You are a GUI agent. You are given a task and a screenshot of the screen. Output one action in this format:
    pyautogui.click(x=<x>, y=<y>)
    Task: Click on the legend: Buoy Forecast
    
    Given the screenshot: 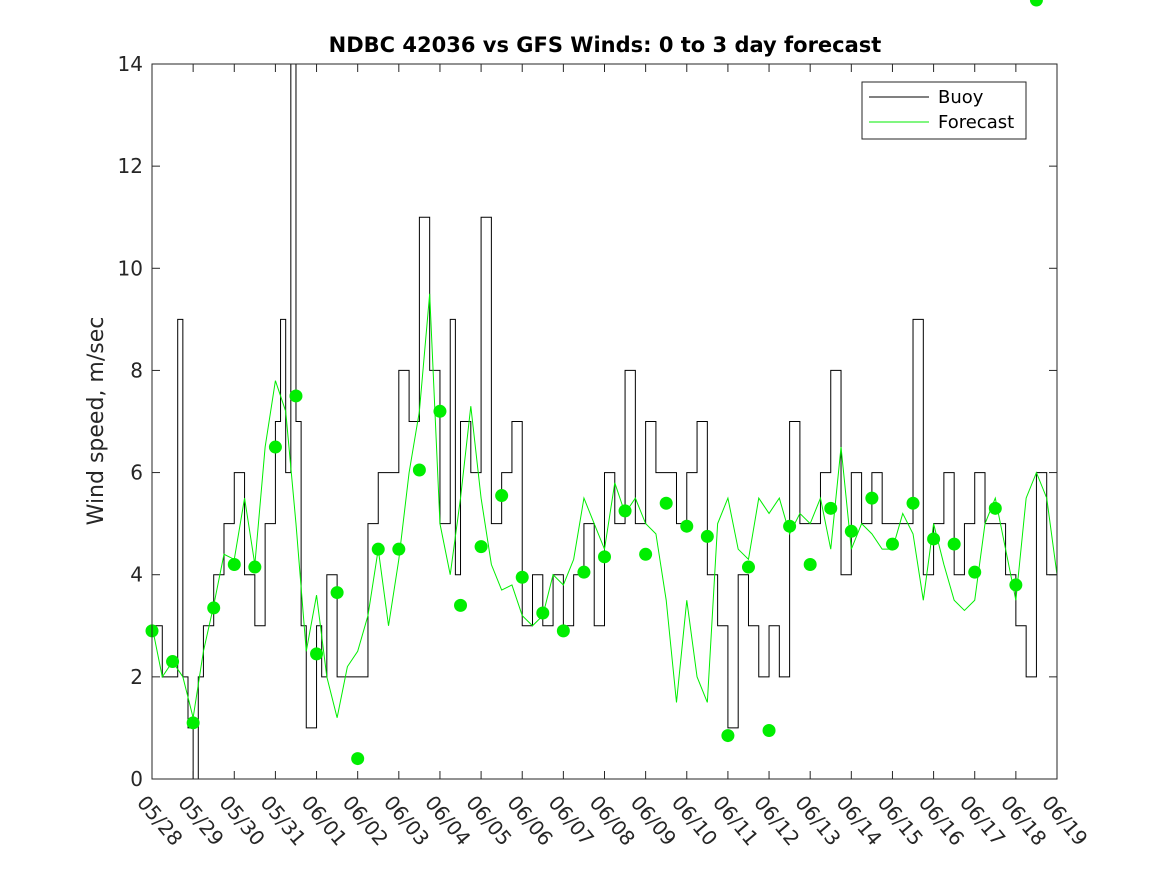 What is the action you would take?
    pyautogui.click(x=944, y=110)
    